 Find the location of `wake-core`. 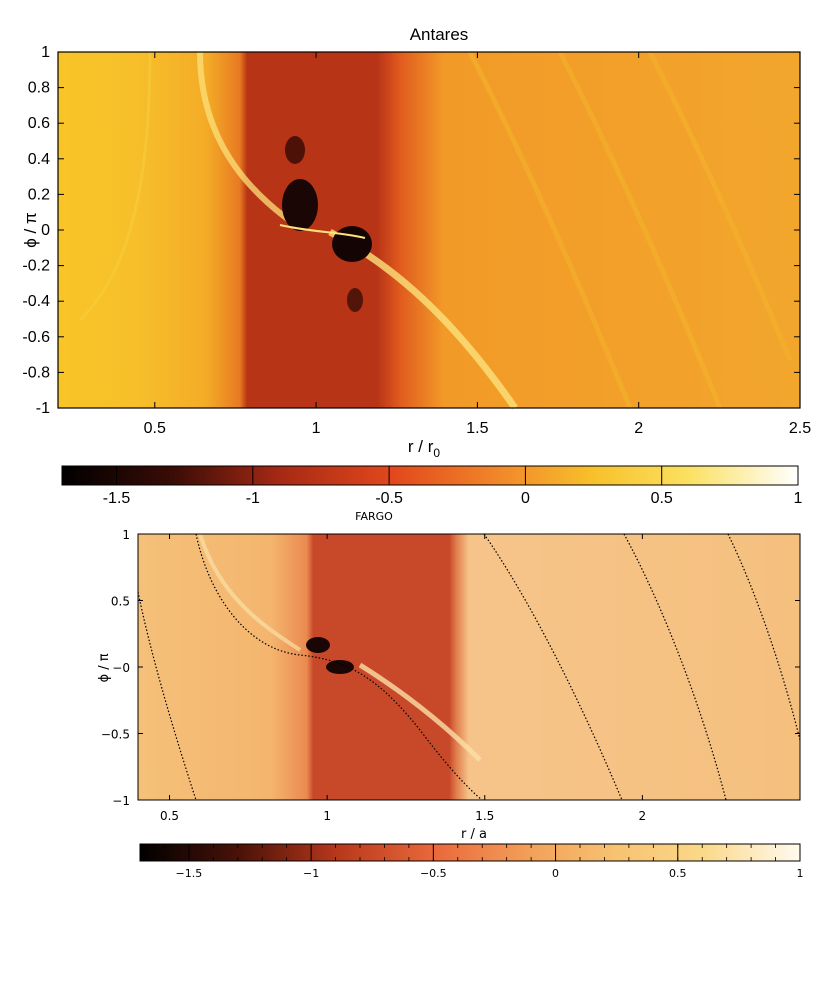

wake-core is located at coordinates (322, 231).